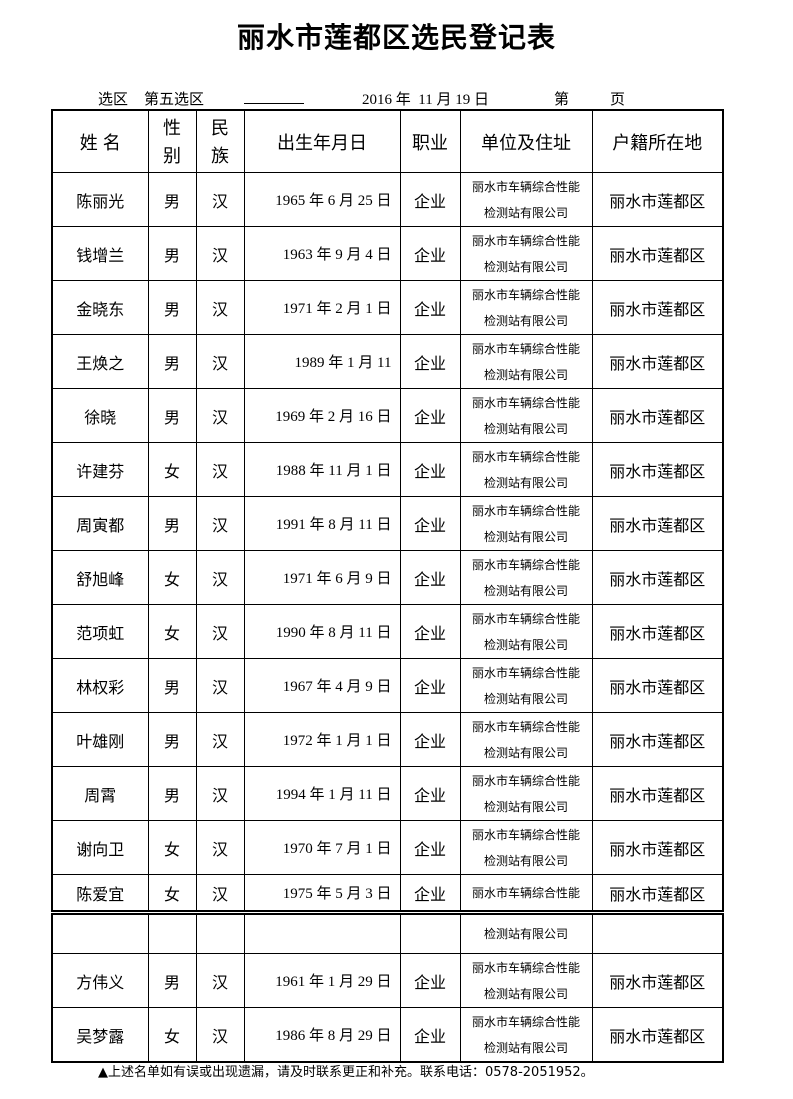 This screenshot has width=793, height=1099. What do you see at coordinates (562, 100) in the screenshot?
I see `page-label-1: 第` at bounding box center [562, 100].